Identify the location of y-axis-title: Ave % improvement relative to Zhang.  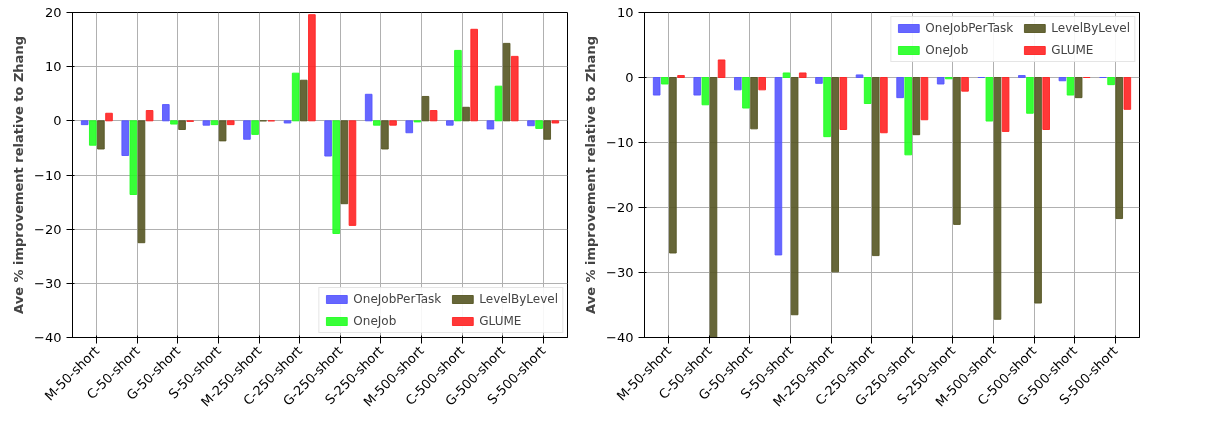
(591, 175).